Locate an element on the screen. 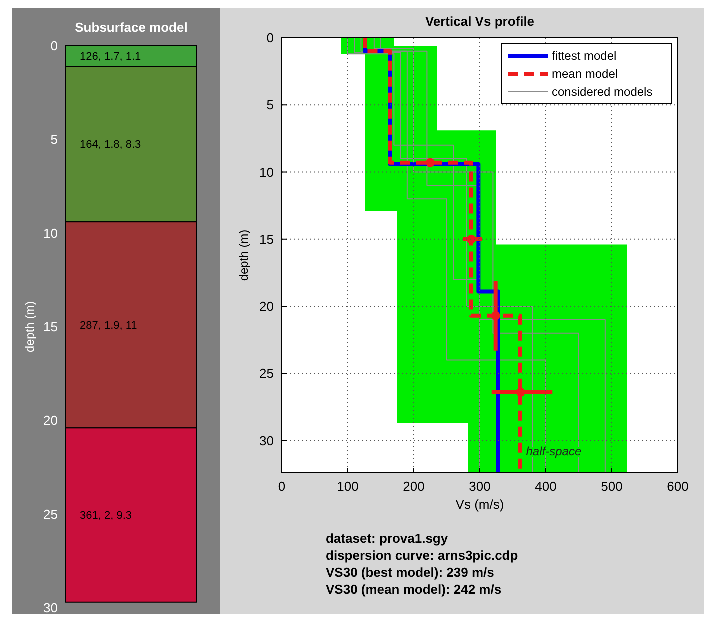  legend-label: fittest model is located at coordinates (584, 56).